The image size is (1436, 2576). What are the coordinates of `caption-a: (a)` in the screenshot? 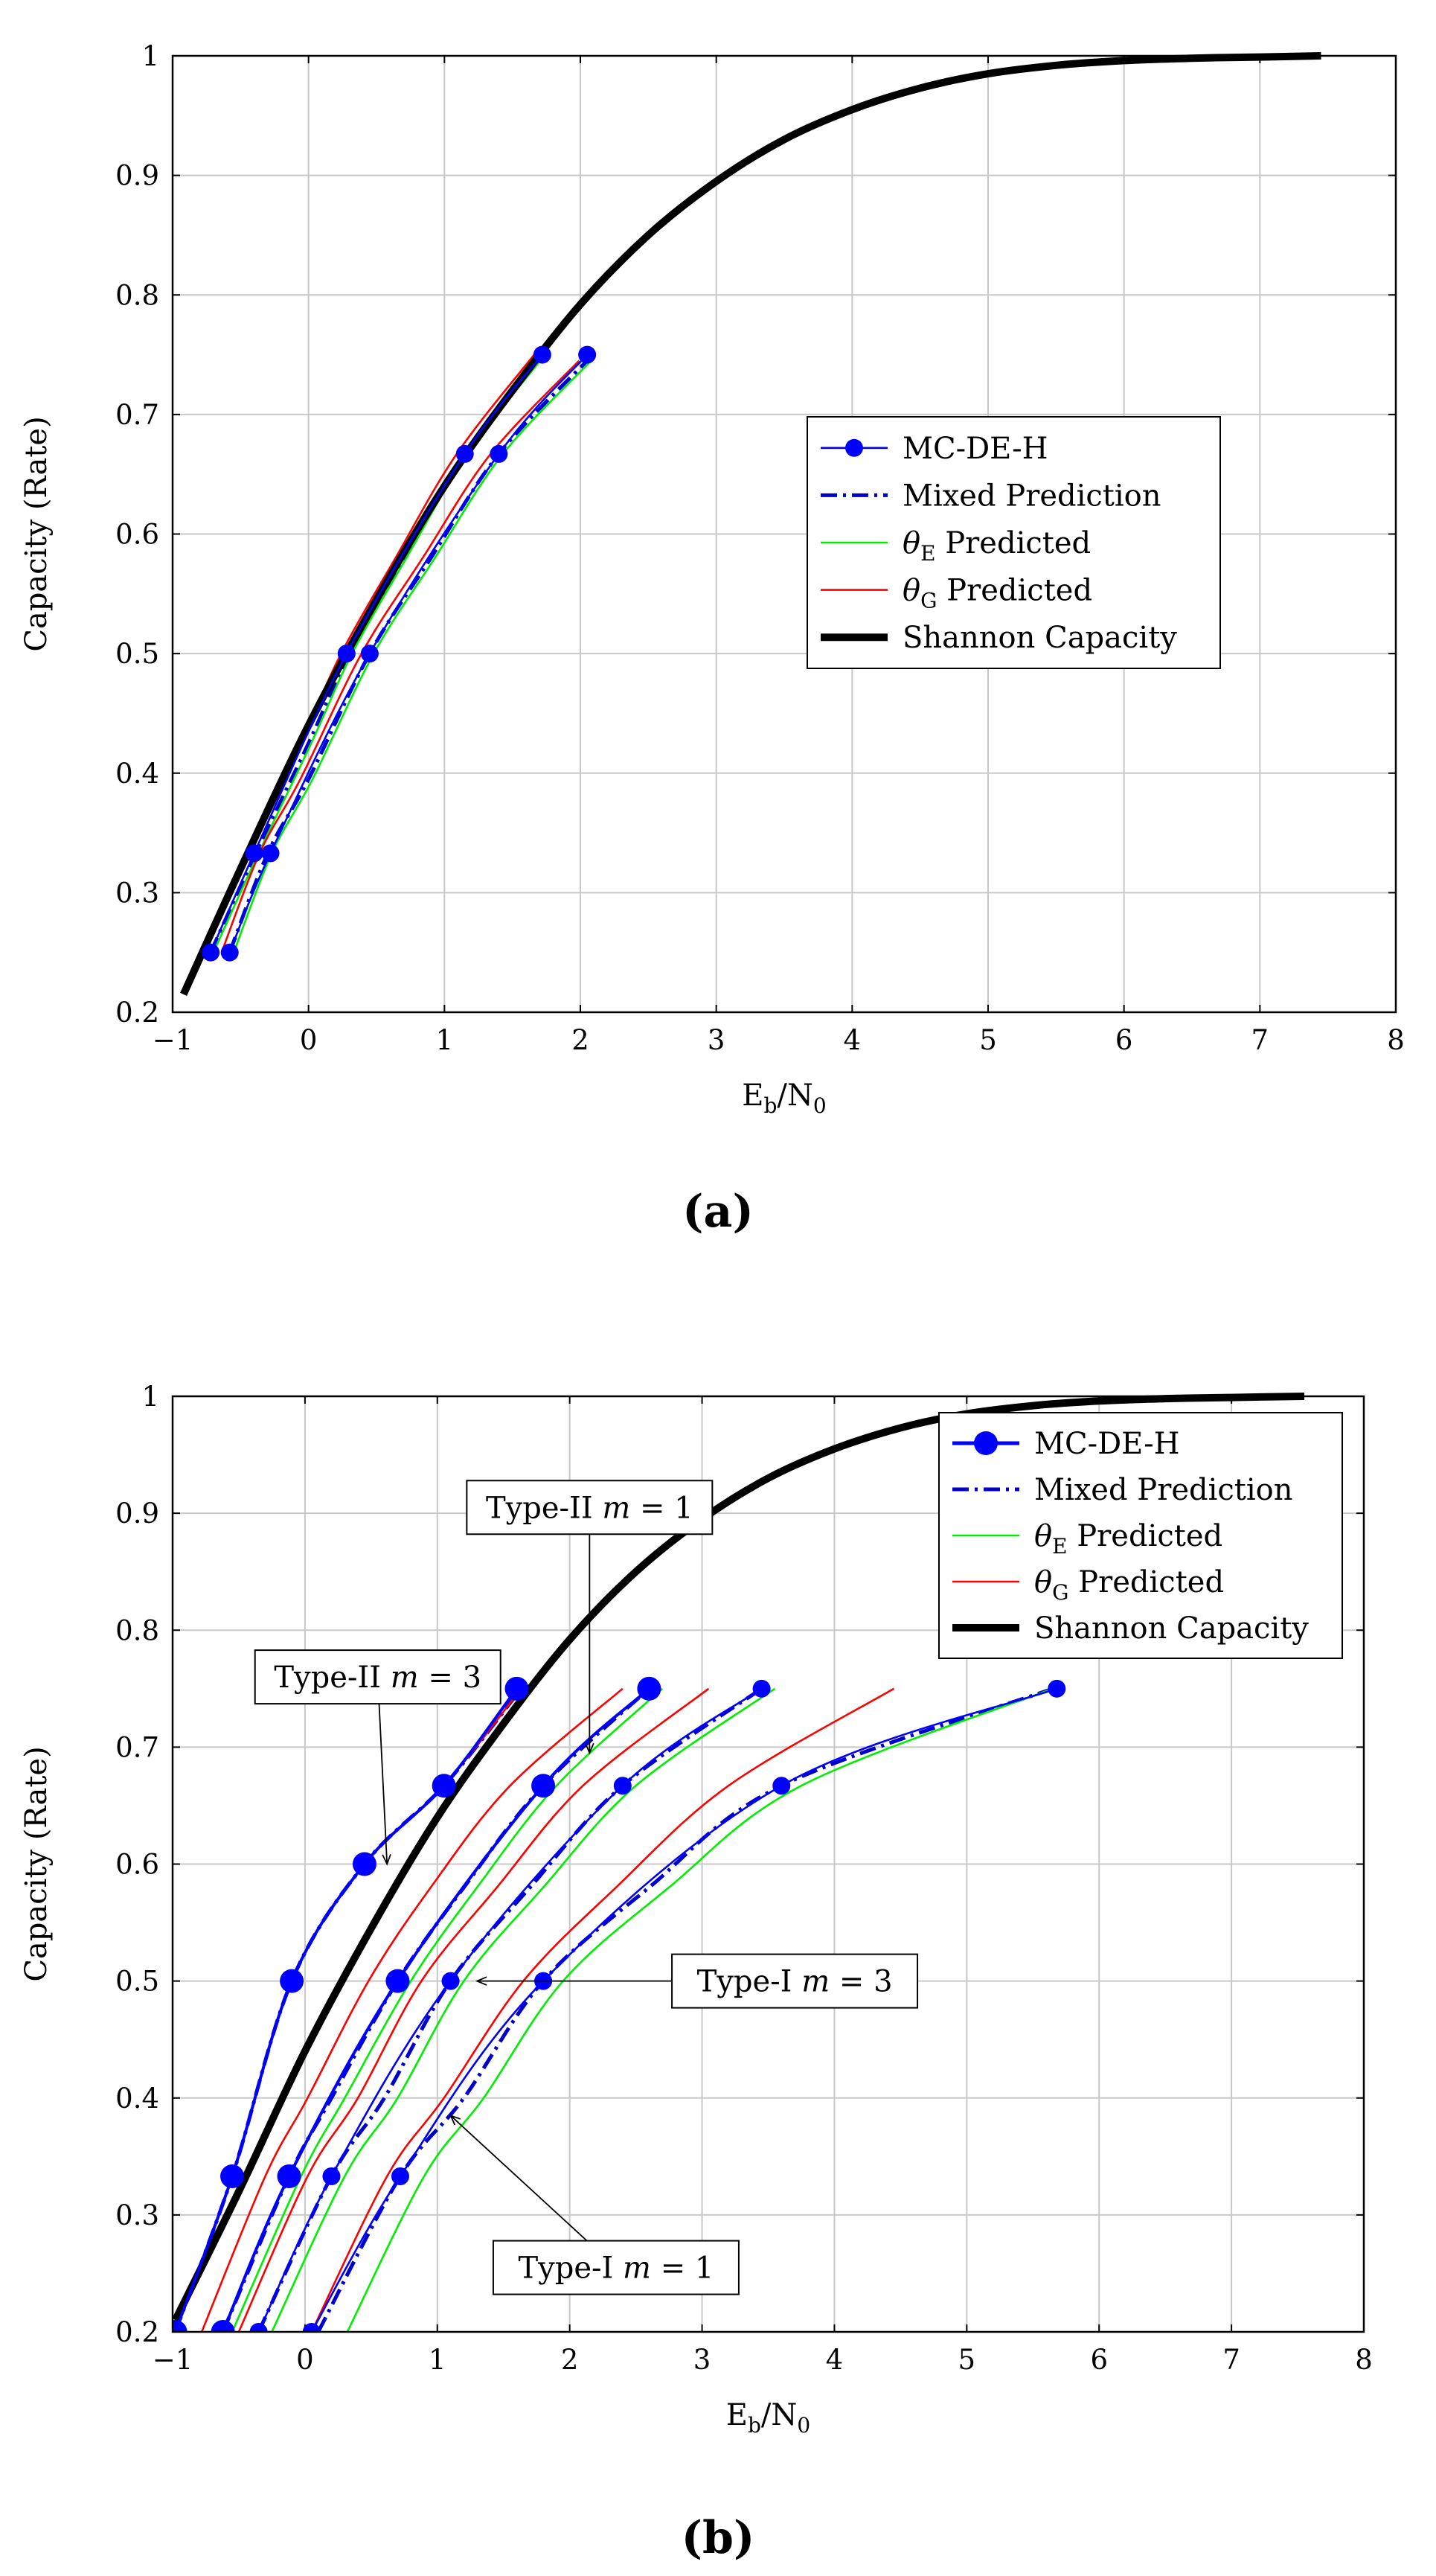 It's located at (718, 1212).